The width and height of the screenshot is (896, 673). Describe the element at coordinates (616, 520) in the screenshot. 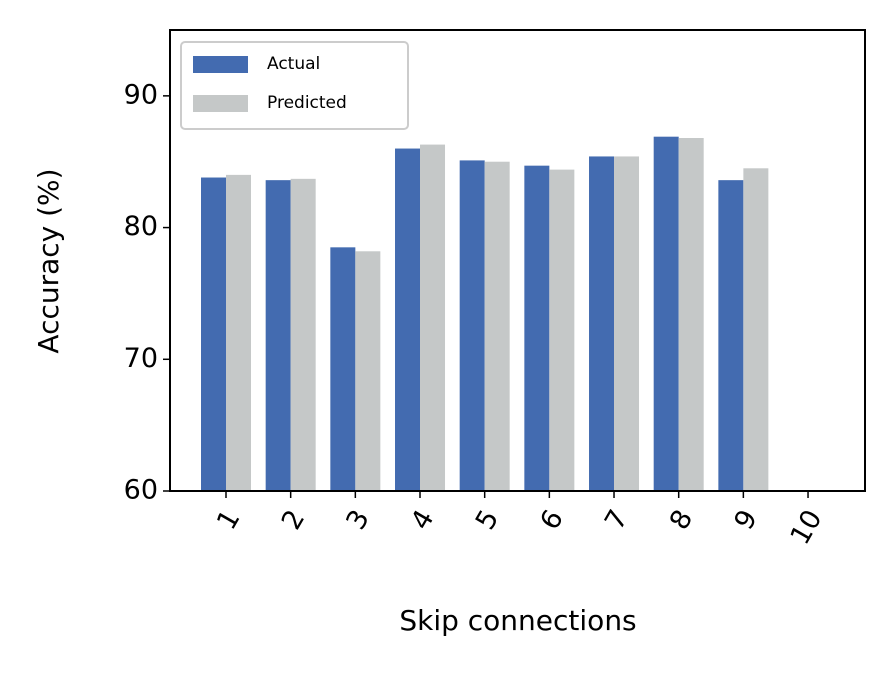

I see `x-tick-label: 7` at that location.